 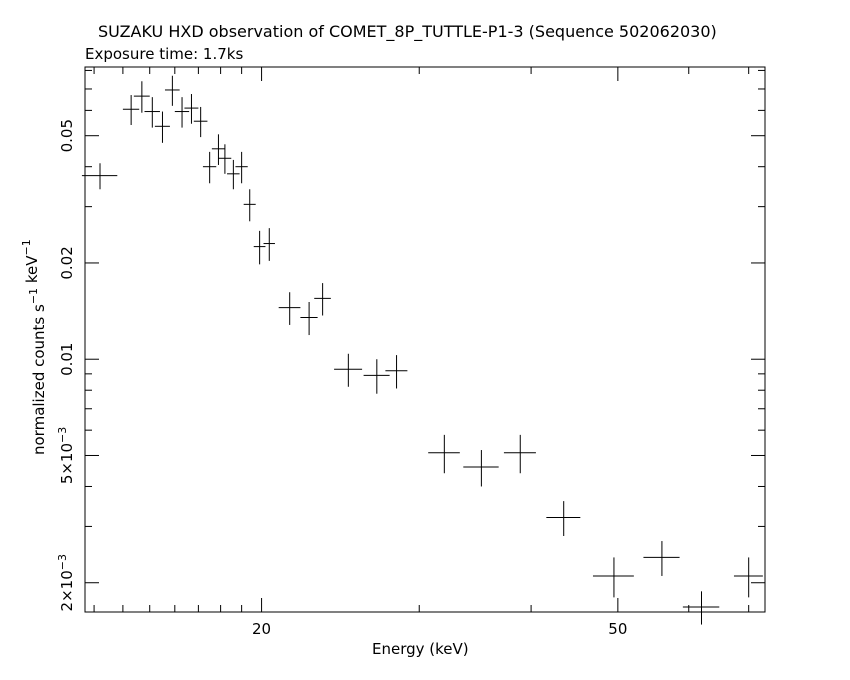 I want to click on x-axis-label: Energy (keV), so click(x=420, y=649).